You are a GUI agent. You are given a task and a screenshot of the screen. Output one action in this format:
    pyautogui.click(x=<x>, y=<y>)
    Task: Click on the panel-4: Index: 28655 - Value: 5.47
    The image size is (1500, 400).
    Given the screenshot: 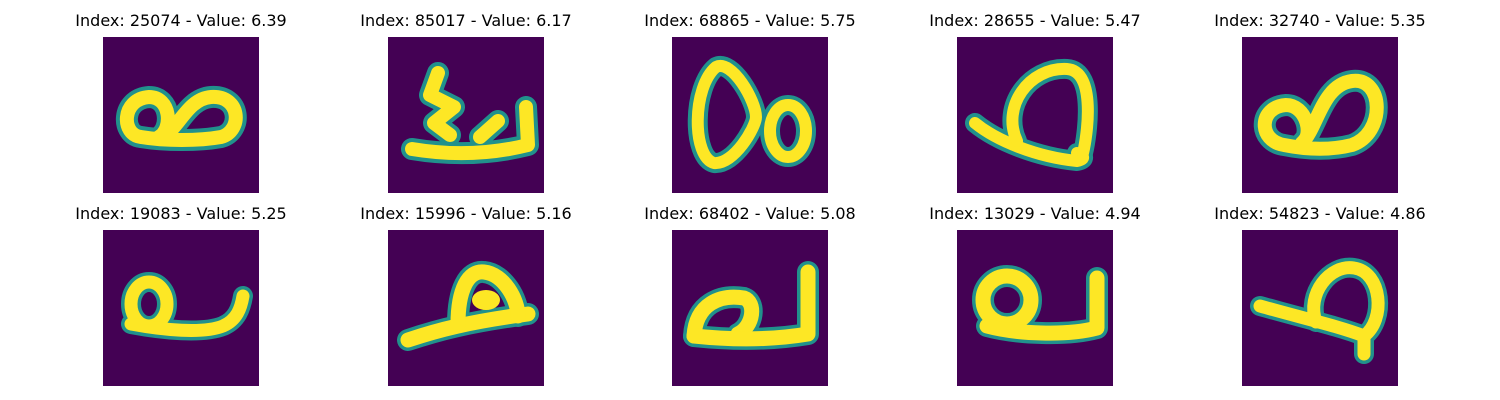 What is the action you would take?
    pyautogui.click(x=1035, y=102)
    